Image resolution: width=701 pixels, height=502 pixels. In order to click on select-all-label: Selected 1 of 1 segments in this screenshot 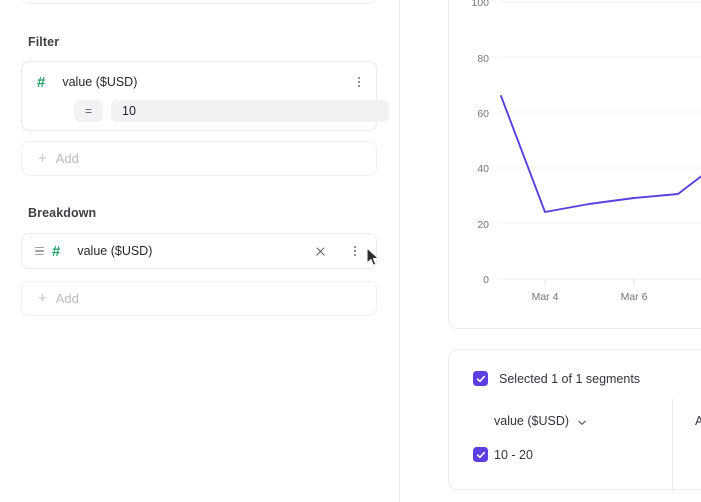, I will do `click(570, 379)`.